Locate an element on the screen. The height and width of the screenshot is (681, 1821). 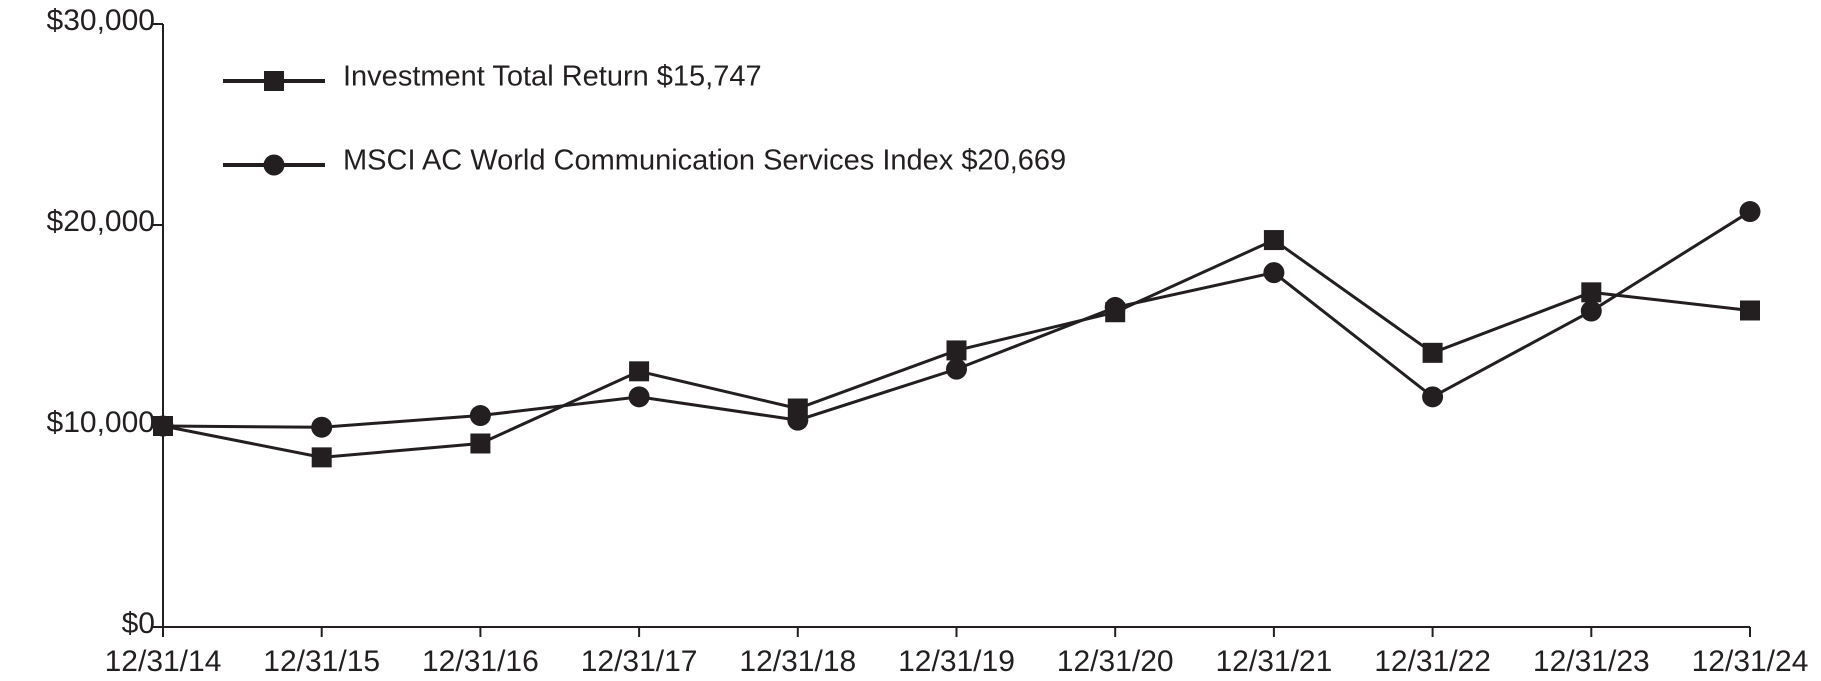
x-tick-label: 12/31/17 is located at coordinates (639, 661).